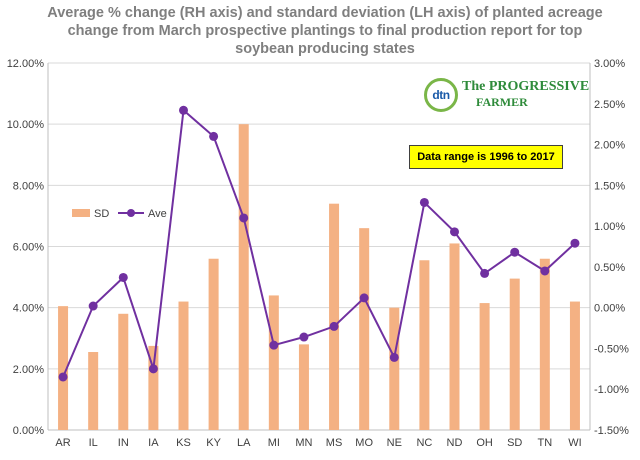 The width and height of the screenshot is (640, 460). I want to click on right-axis-tick-label: 2.00%, so click(609, 146).